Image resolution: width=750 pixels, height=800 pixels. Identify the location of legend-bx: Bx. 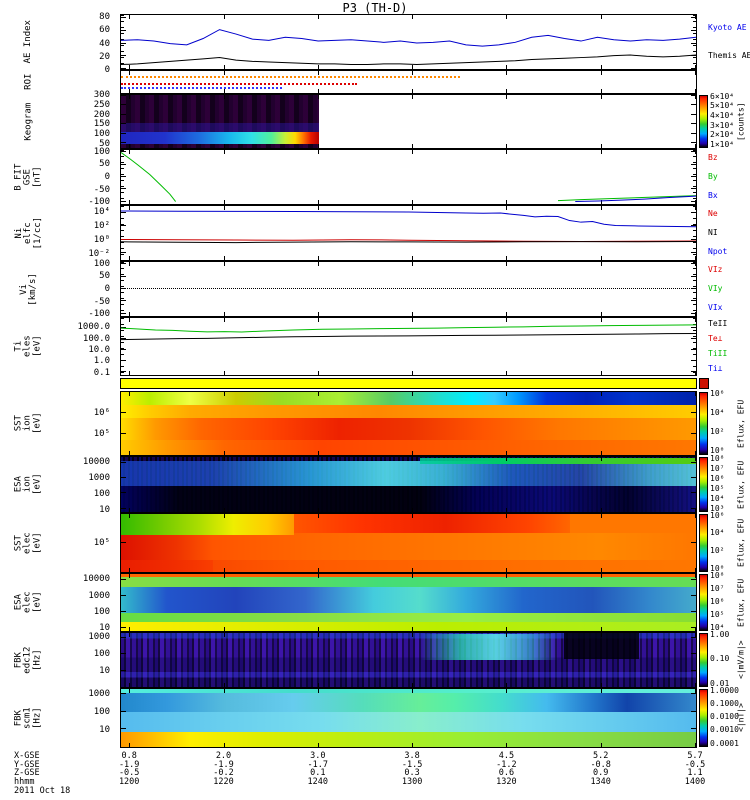
(713, 195).